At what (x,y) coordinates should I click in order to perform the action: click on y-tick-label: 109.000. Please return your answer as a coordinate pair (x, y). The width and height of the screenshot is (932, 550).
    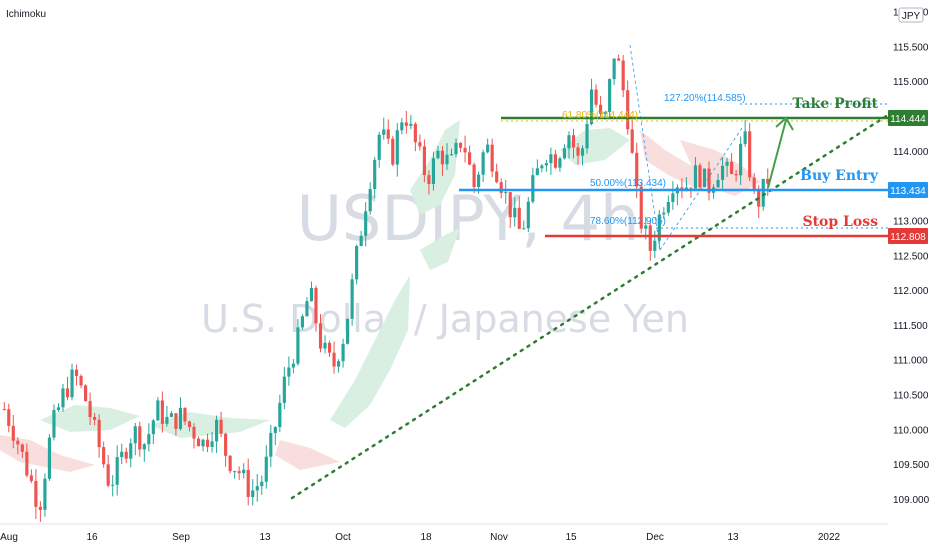
    Looking at the image, I should click on (911, 500).